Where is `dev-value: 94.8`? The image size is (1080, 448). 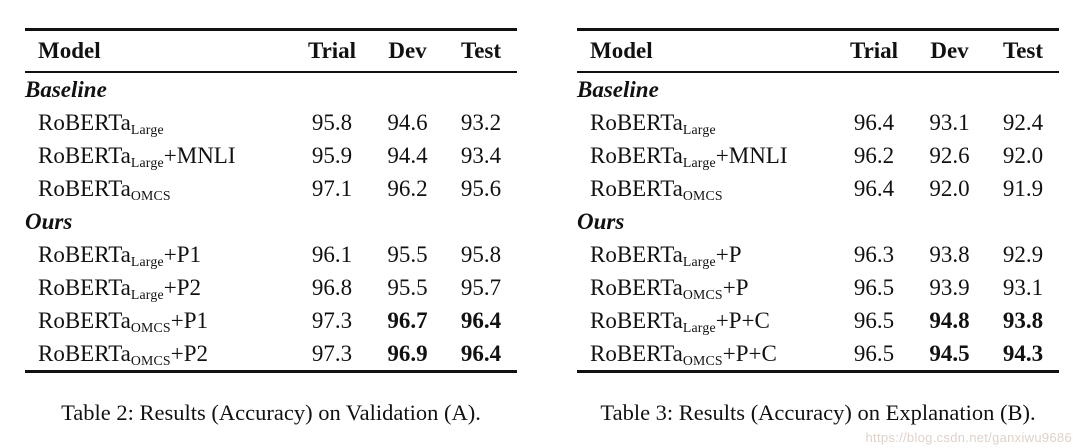
dev-value: 94.8 is located at coordinates (949, 320).